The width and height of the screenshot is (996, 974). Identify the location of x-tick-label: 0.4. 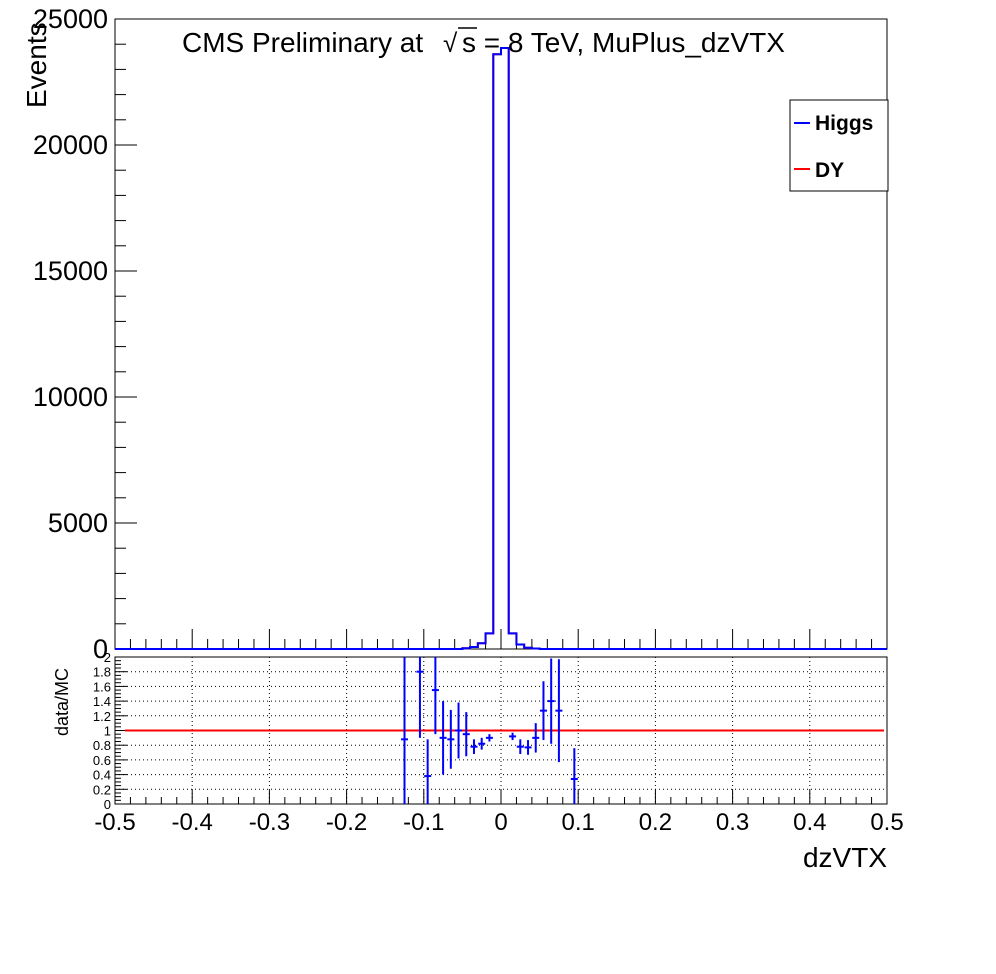
(809, 822).